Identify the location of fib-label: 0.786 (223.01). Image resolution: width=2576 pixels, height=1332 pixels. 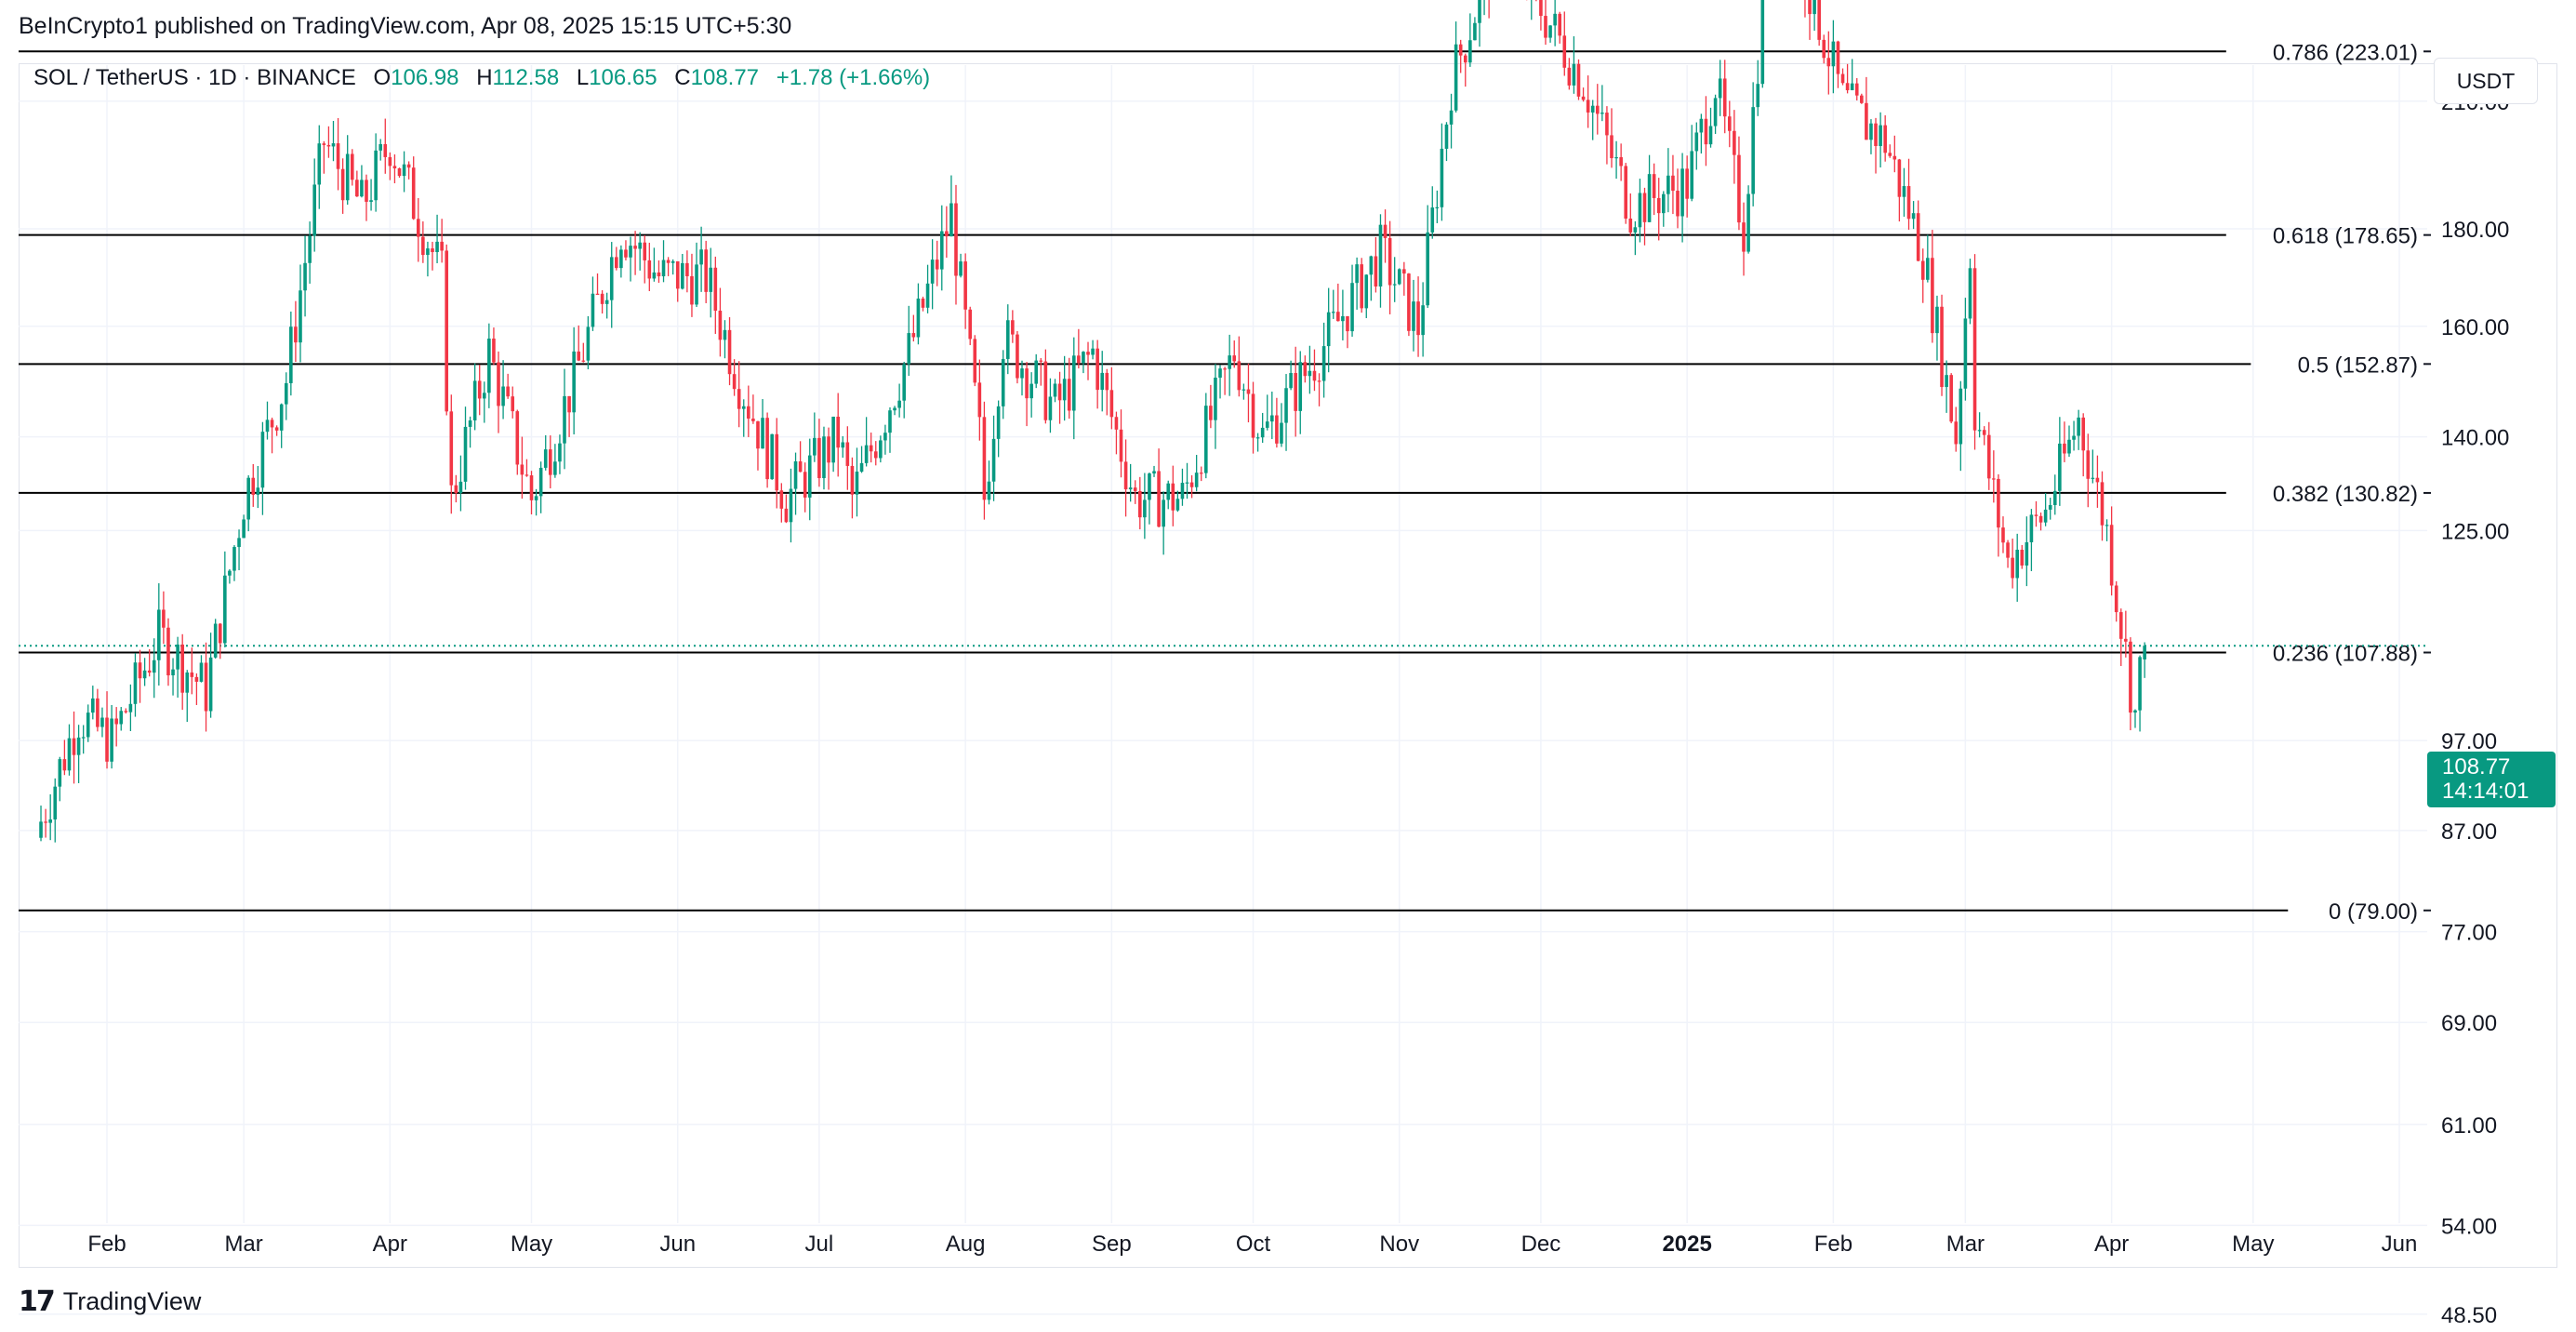
(2345, 52).